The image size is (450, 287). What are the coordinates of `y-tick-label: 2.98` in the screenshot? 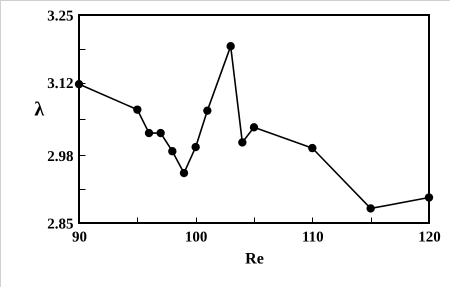 It's located at (60, 156).